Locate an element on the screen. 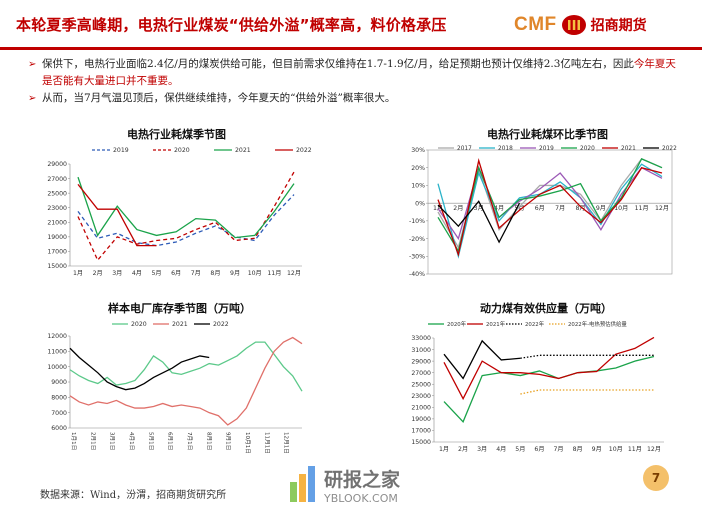 This screenshot has height=511, width=702. x-tick-label: 2月1日 is located at coordinates (92, 441).